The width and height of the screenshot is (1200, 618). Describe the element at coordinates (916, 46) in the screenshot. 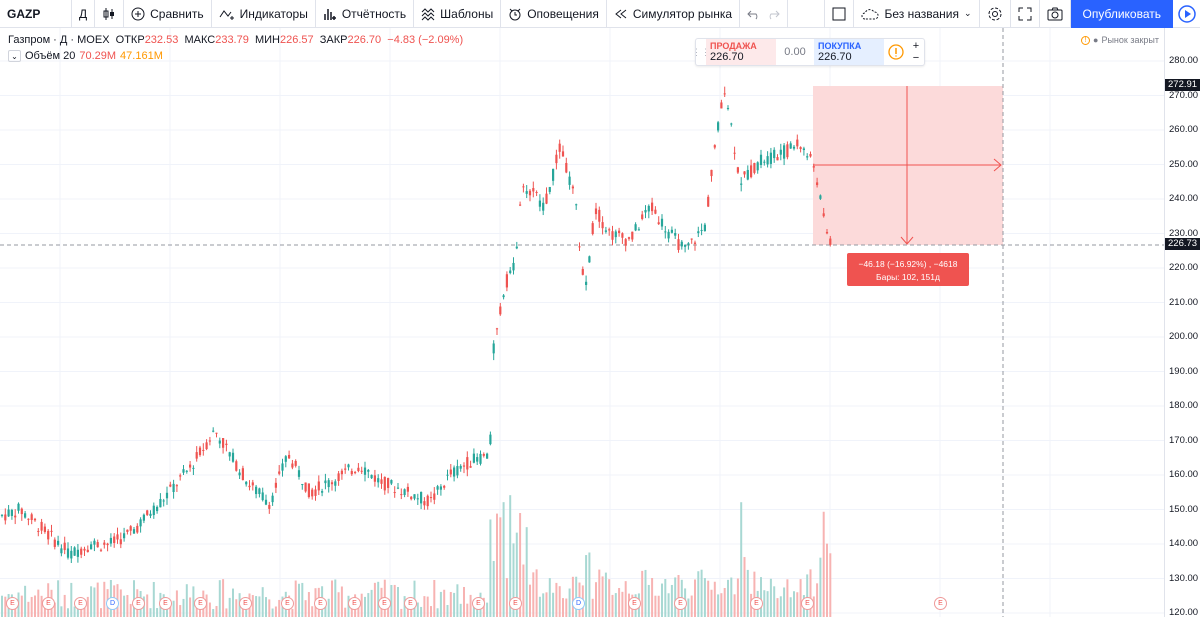

I see `increase-button: +` at that location.